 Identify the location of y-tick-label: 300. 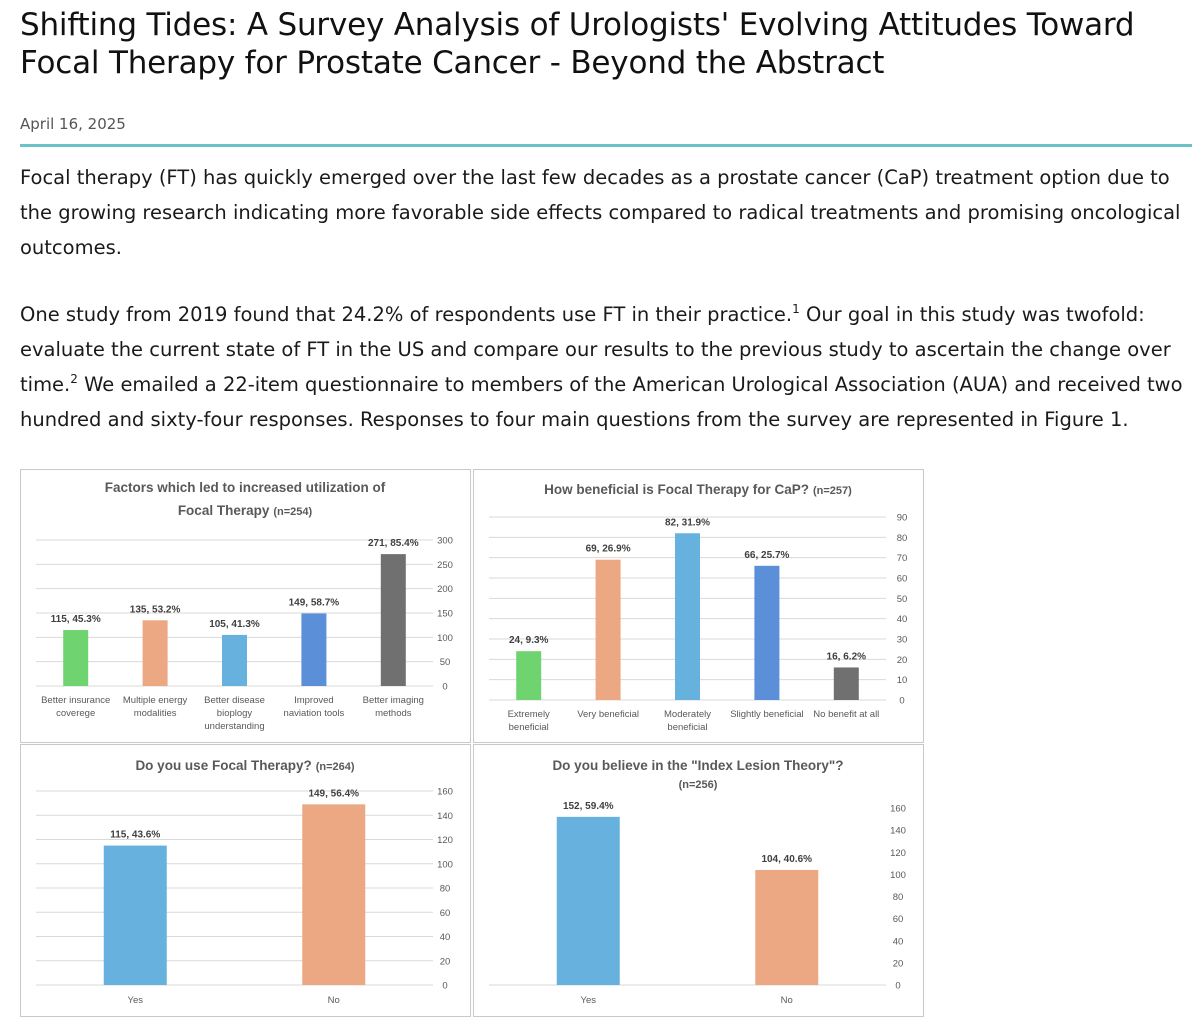
(445, 541).